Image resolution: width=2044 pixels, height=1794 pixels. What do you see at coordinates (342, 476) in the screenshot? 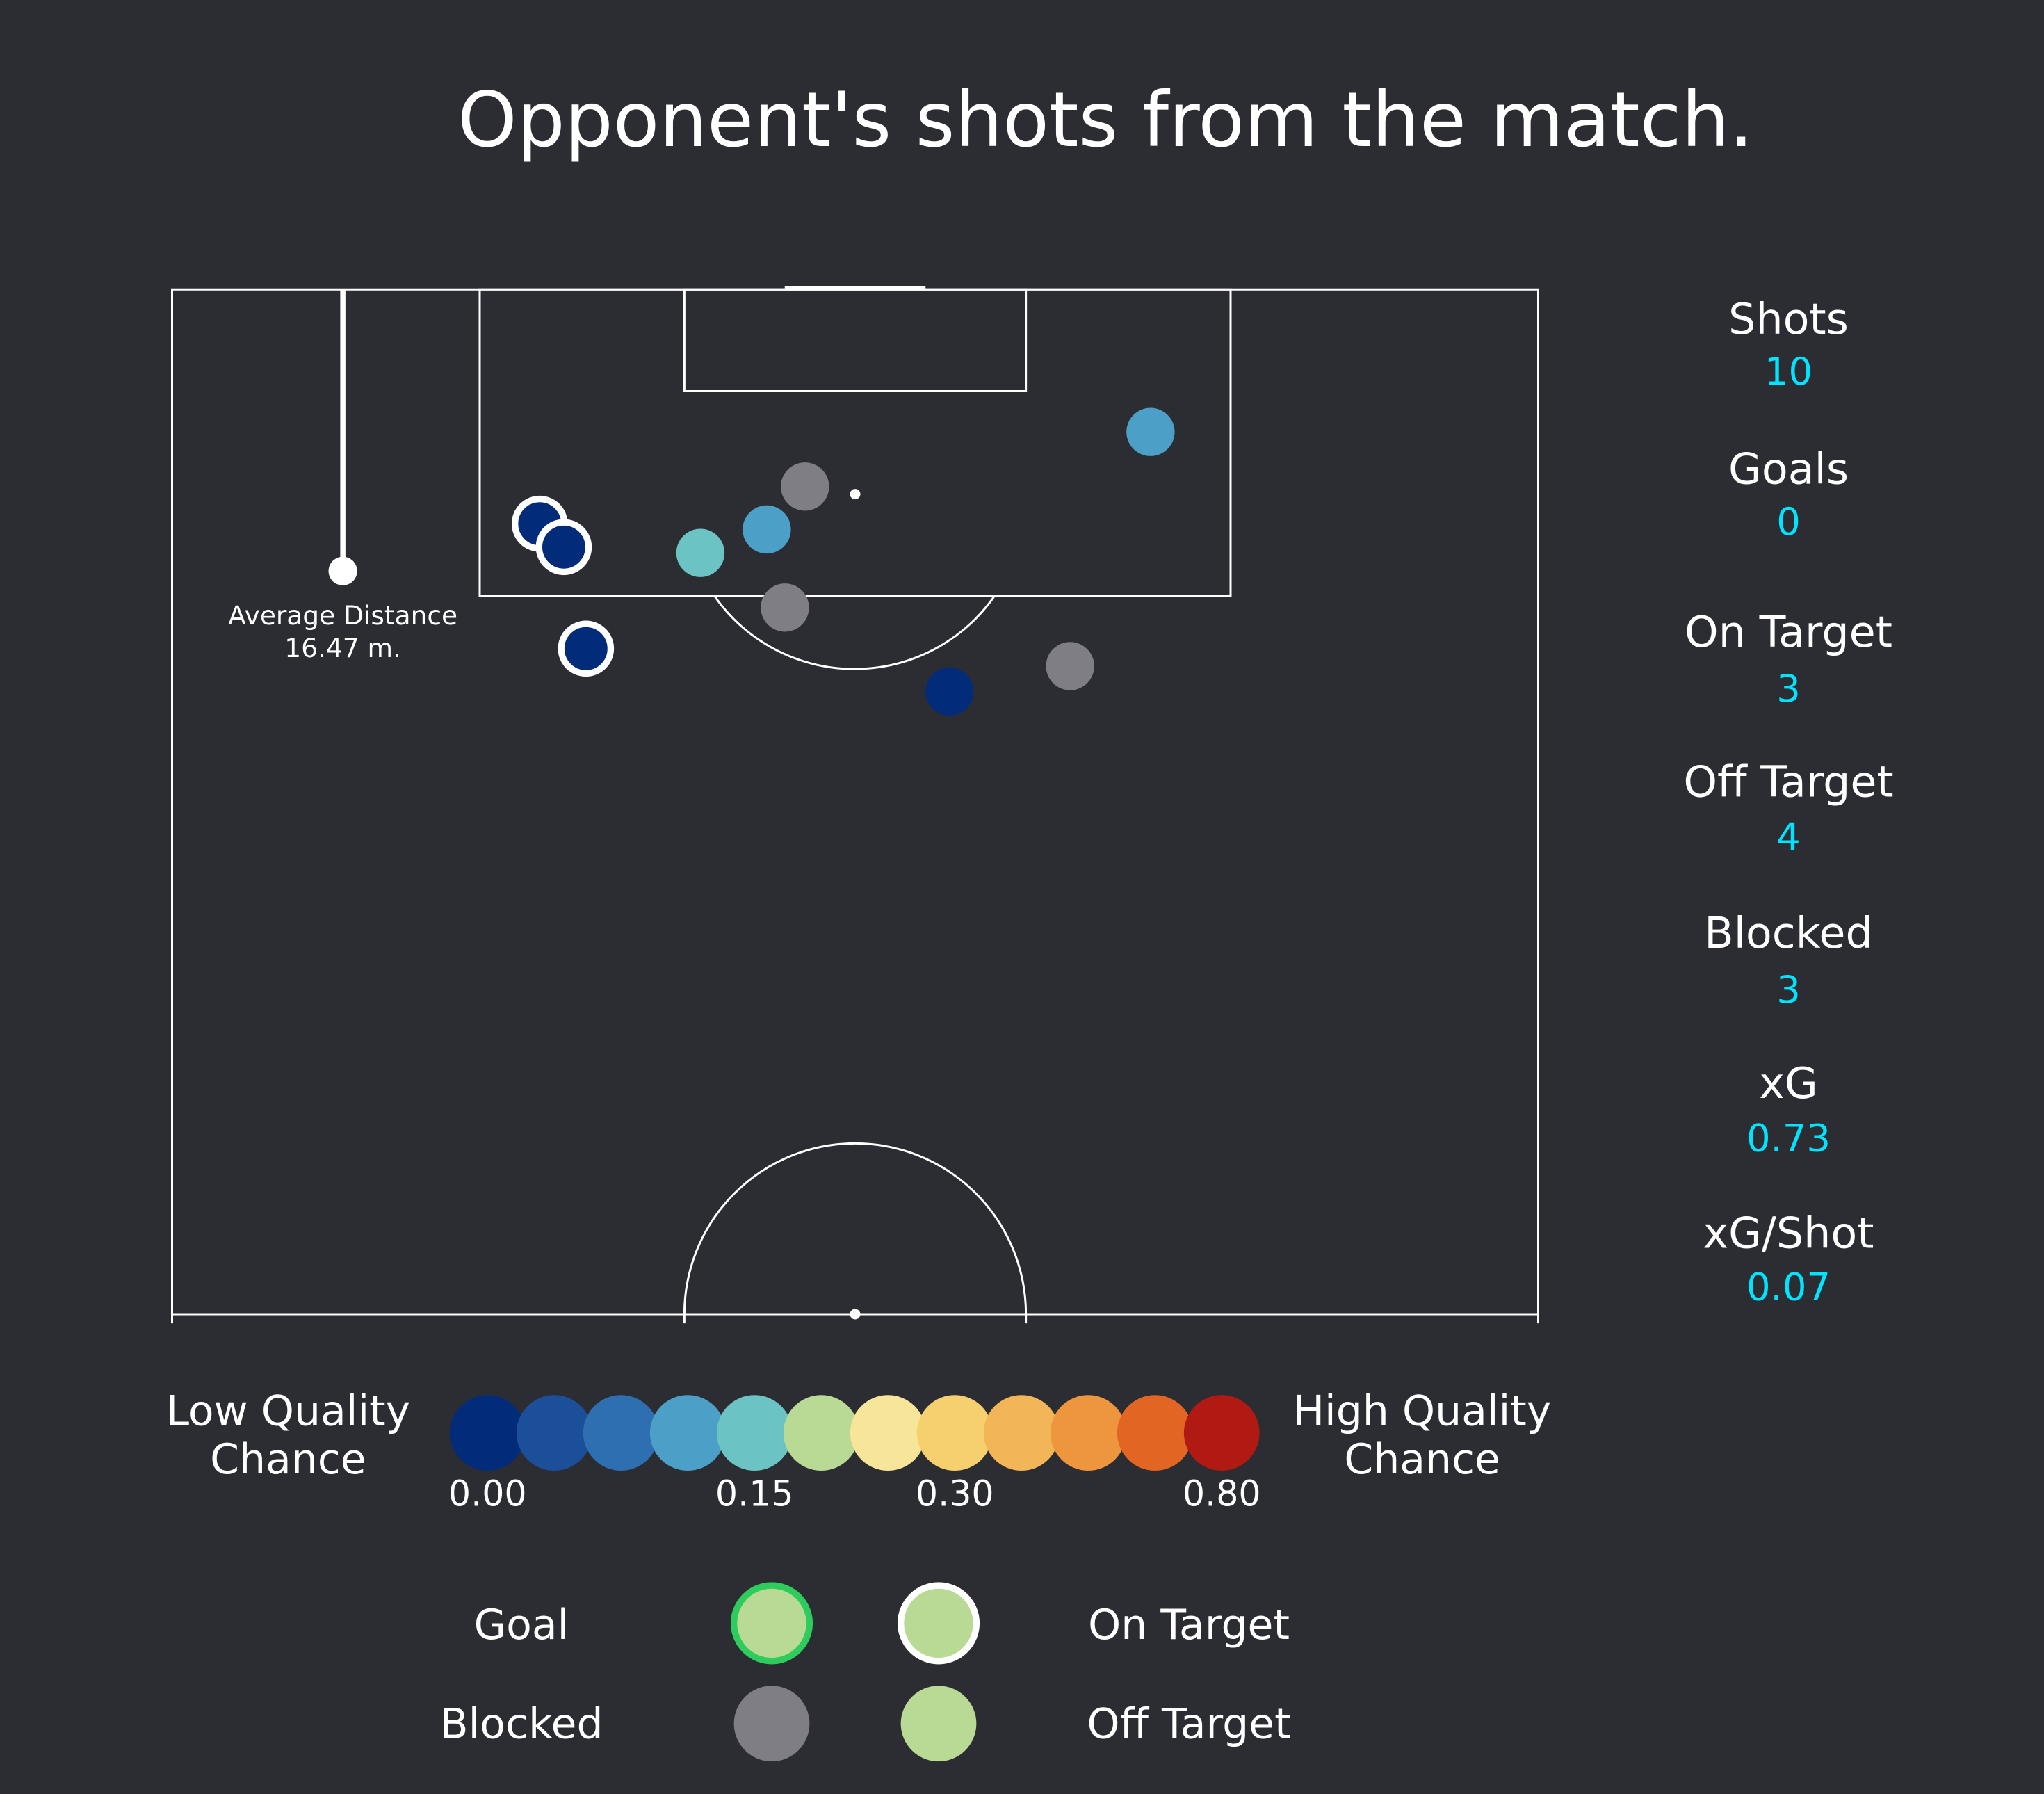
I see `average-distance-marker: Average Distance 16.47 m.` at bounding box center [342, 476].